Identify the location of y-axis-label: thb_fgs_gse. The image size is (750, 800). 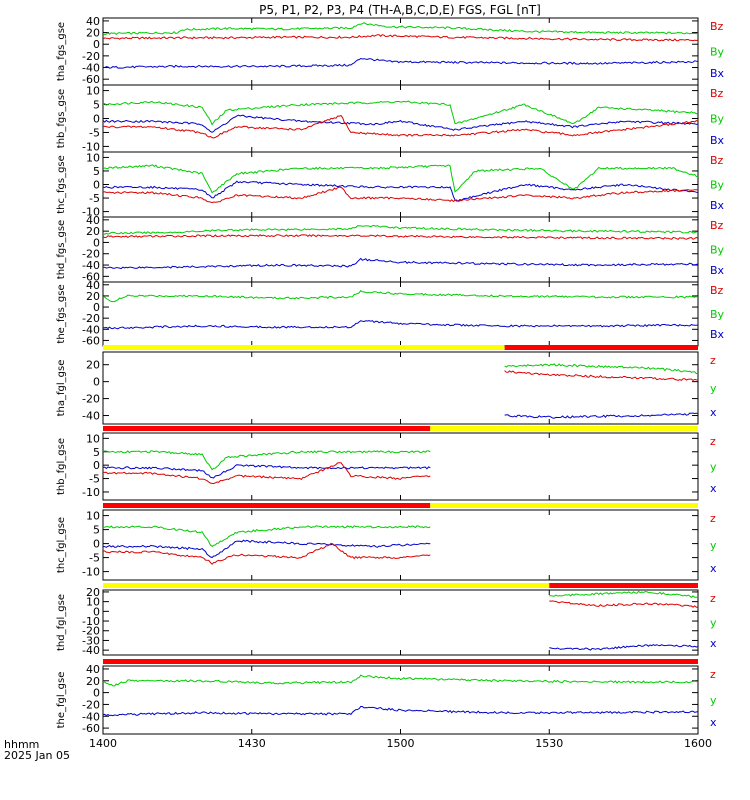
(61, 118).